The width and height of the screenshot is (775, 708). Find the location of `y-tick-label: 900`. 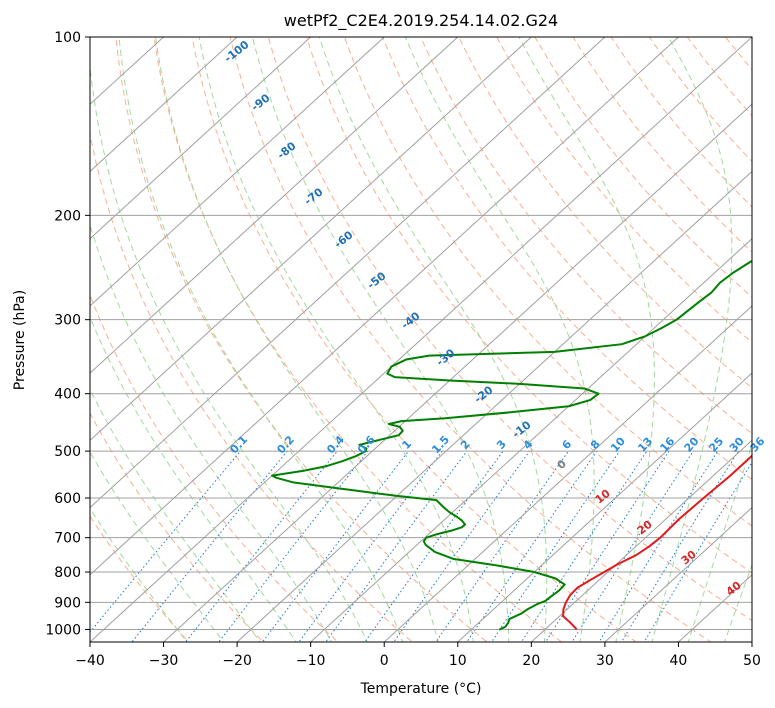

y-tick-label: 900 is located at coordinates (67, 603).